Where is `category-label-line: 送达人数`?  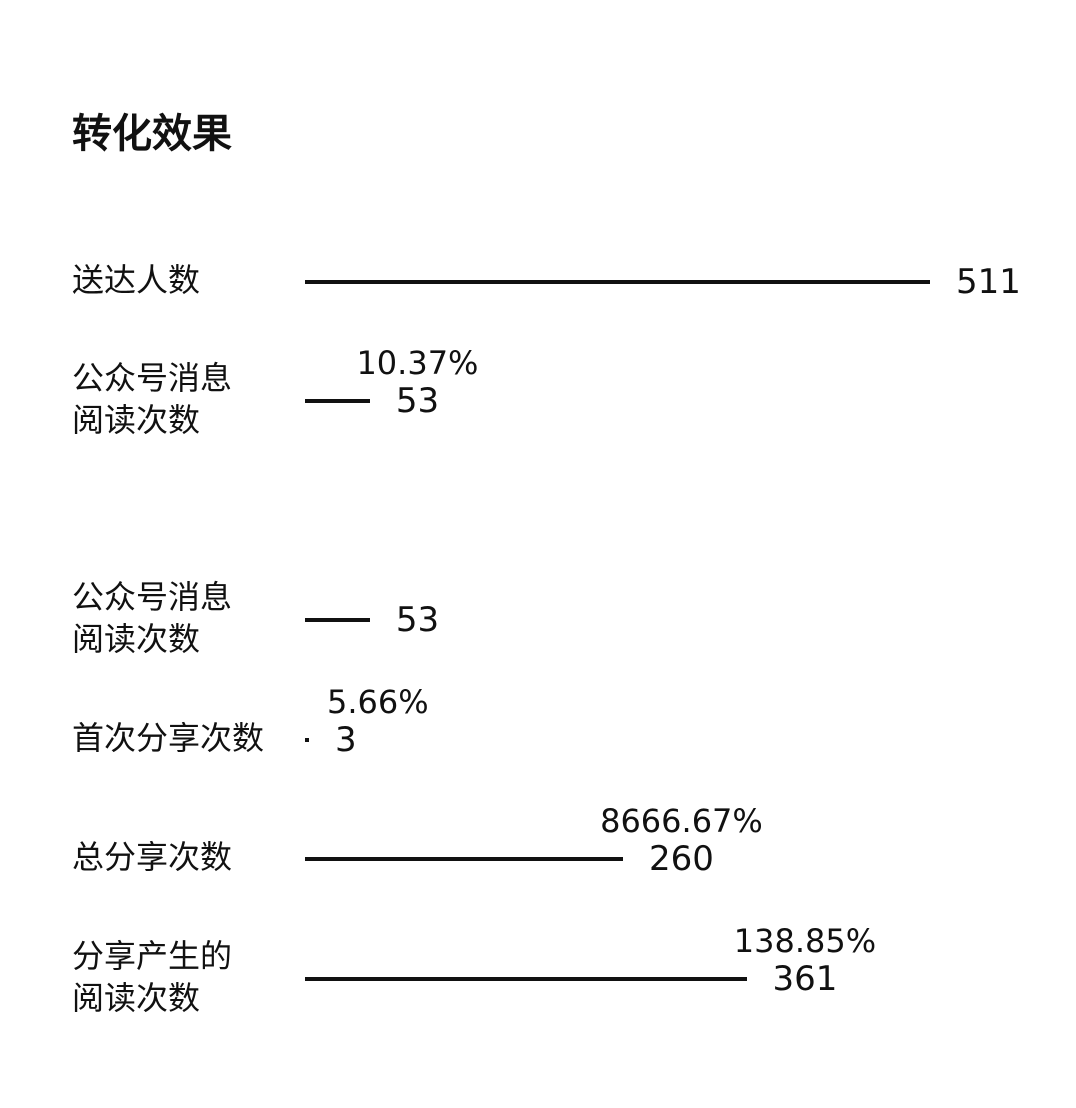
category-label-line: 送达人数 is located at coordinates (136, 280).